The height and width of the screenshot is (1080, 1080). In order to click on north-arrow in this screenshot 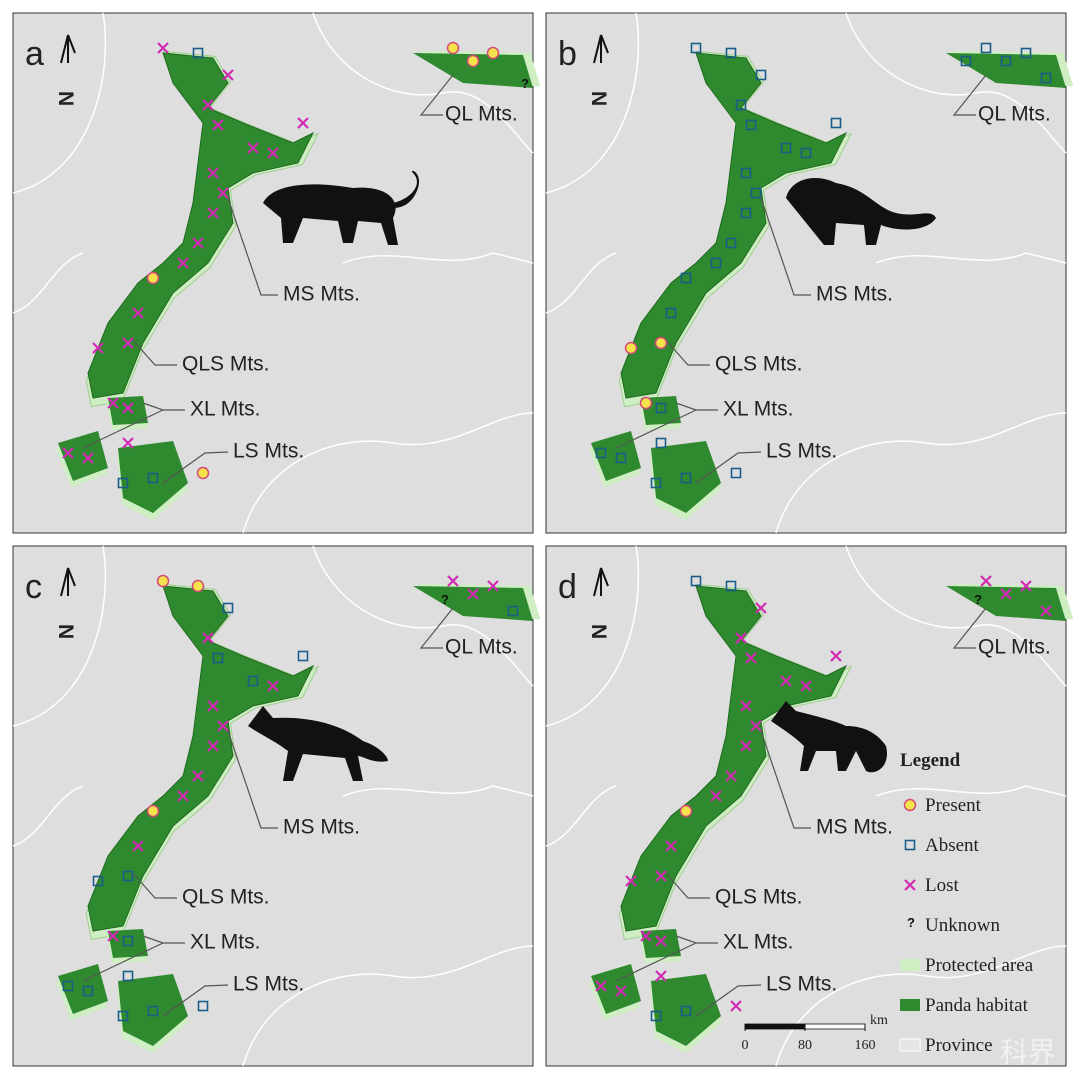, I will do `click(68, 582)`.